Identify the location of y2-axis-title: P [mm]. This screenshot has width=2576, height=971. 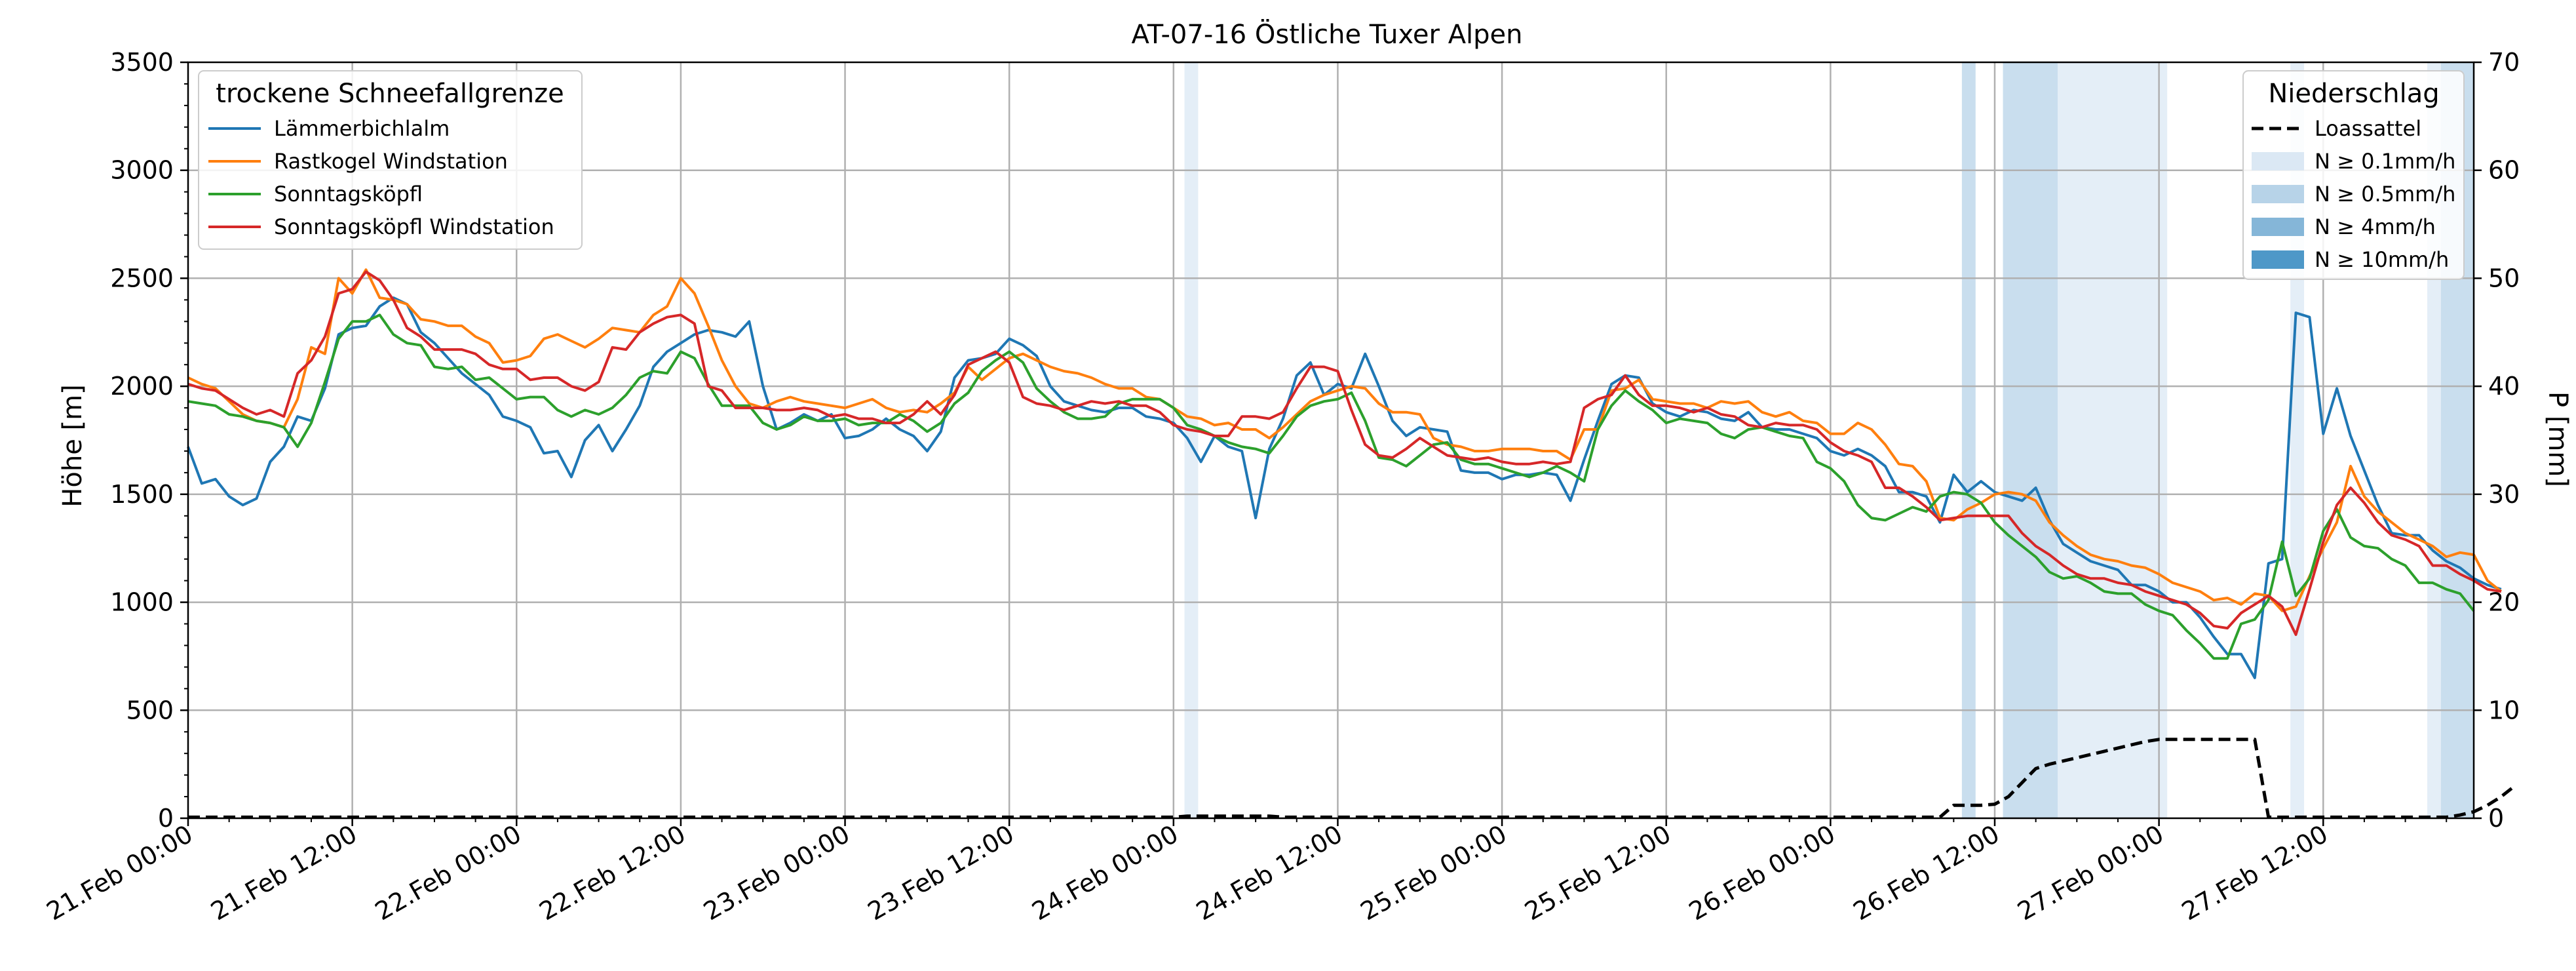
(2558, 439).